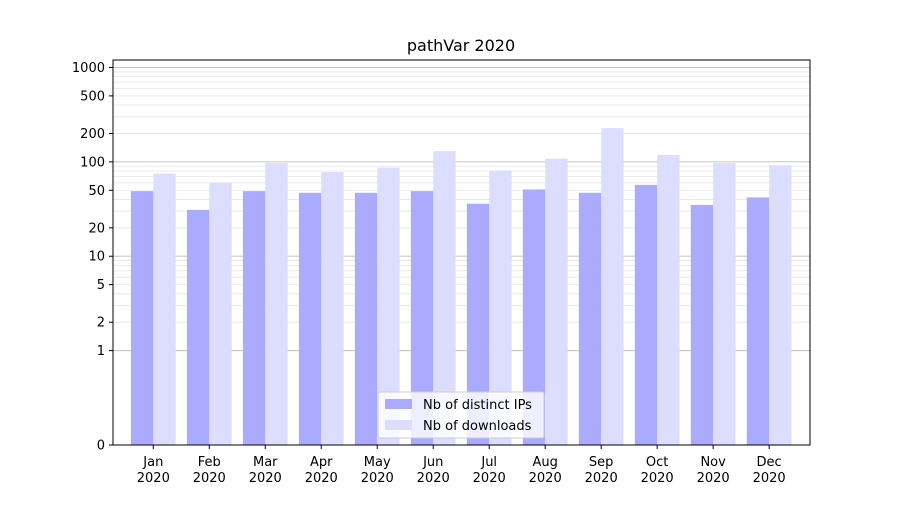  Describe the element at coordinates (398, 425) in the screenshot. I see `legend-swatch-downloads` at that location.